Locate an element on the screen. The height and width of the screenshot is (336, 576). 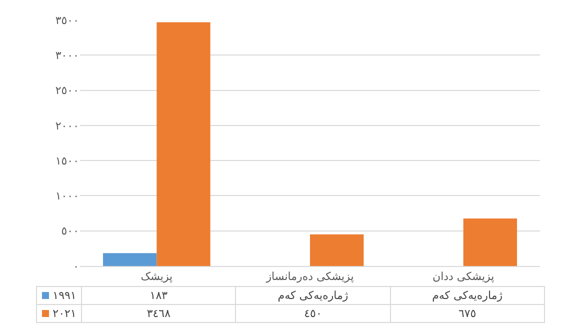
y-tick-label: ١٠٠٠ is located at coordinates (67, 196).